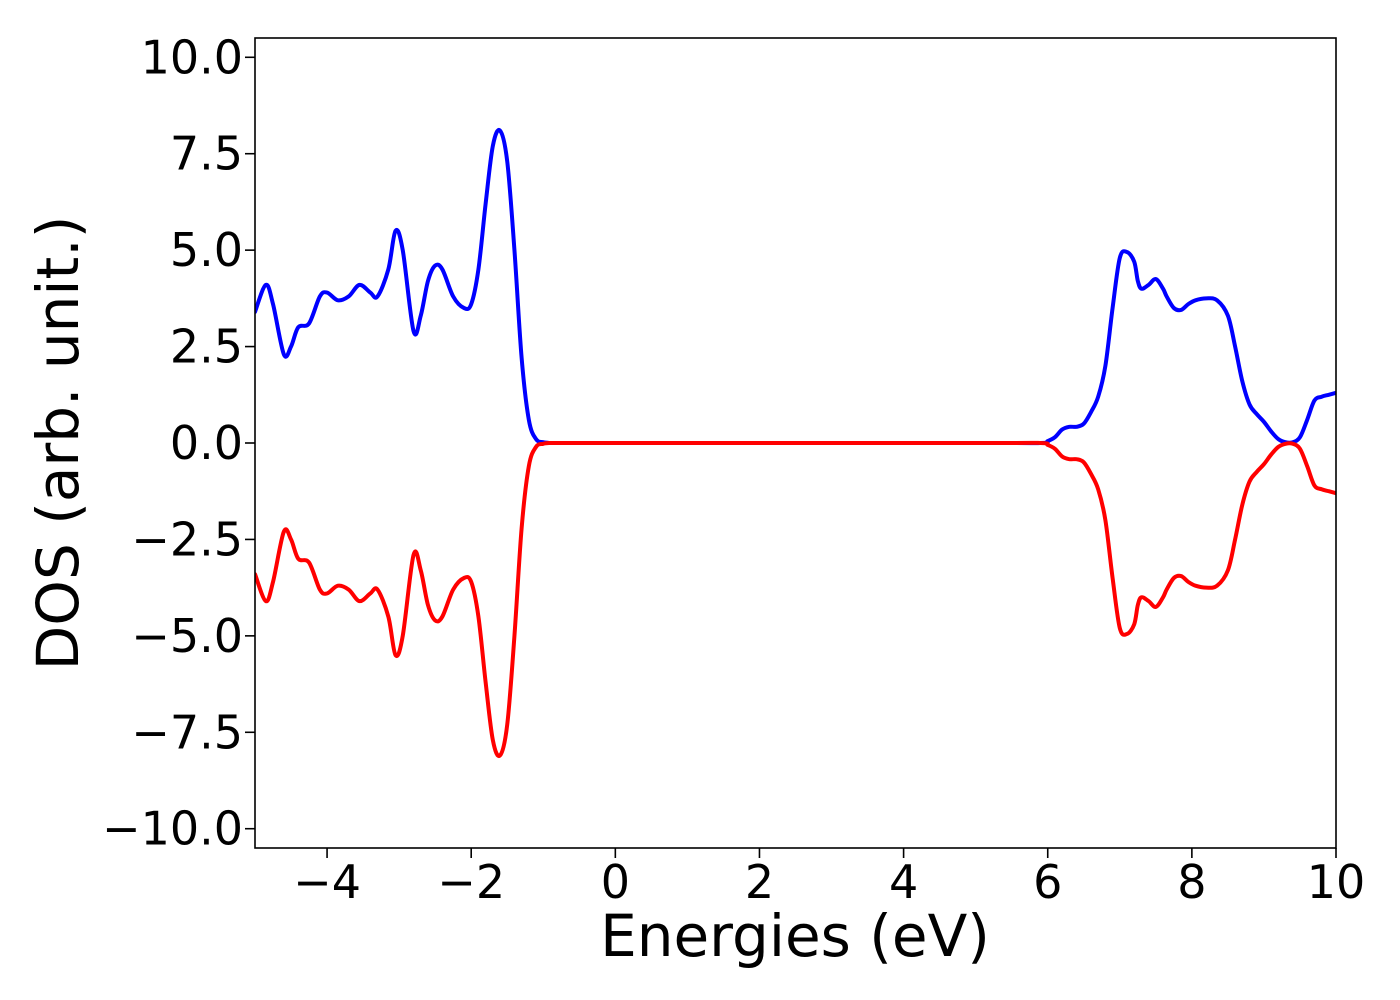 This screenshot has height=1000, width=1400. What do you see at coordinates (615, 882) in the screenshot?
I see `x-tick-label: 0` at bounding box center [615, 882].